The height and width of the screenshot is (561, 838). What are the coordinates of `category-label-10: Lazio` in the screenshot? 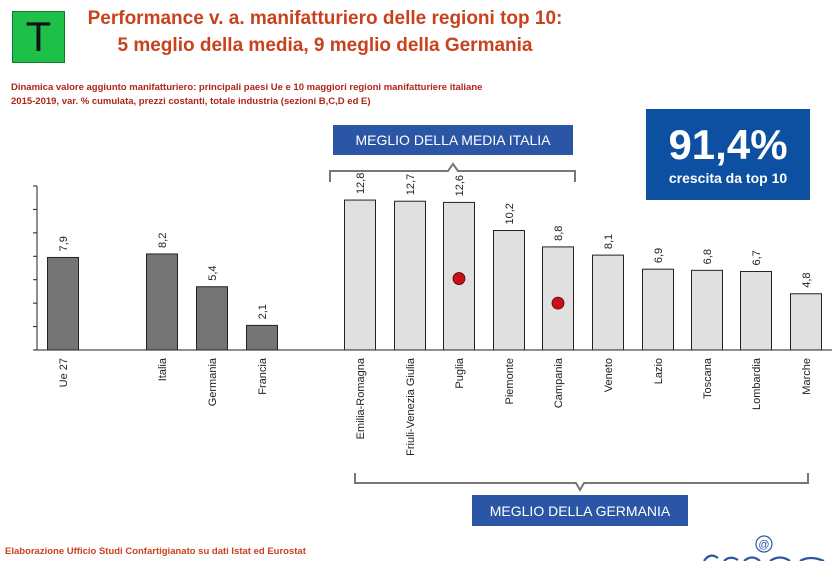 It's located at (659, 371).